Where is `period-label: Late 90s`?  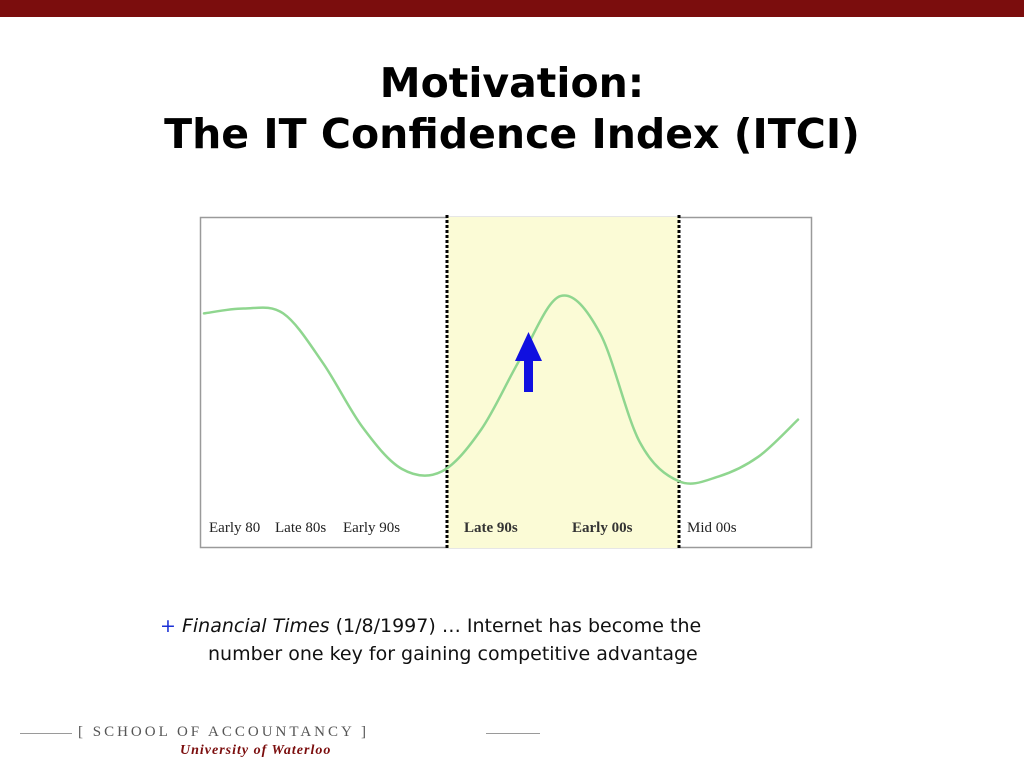
period-label: Late 90s is located at coordinates (491, 528).